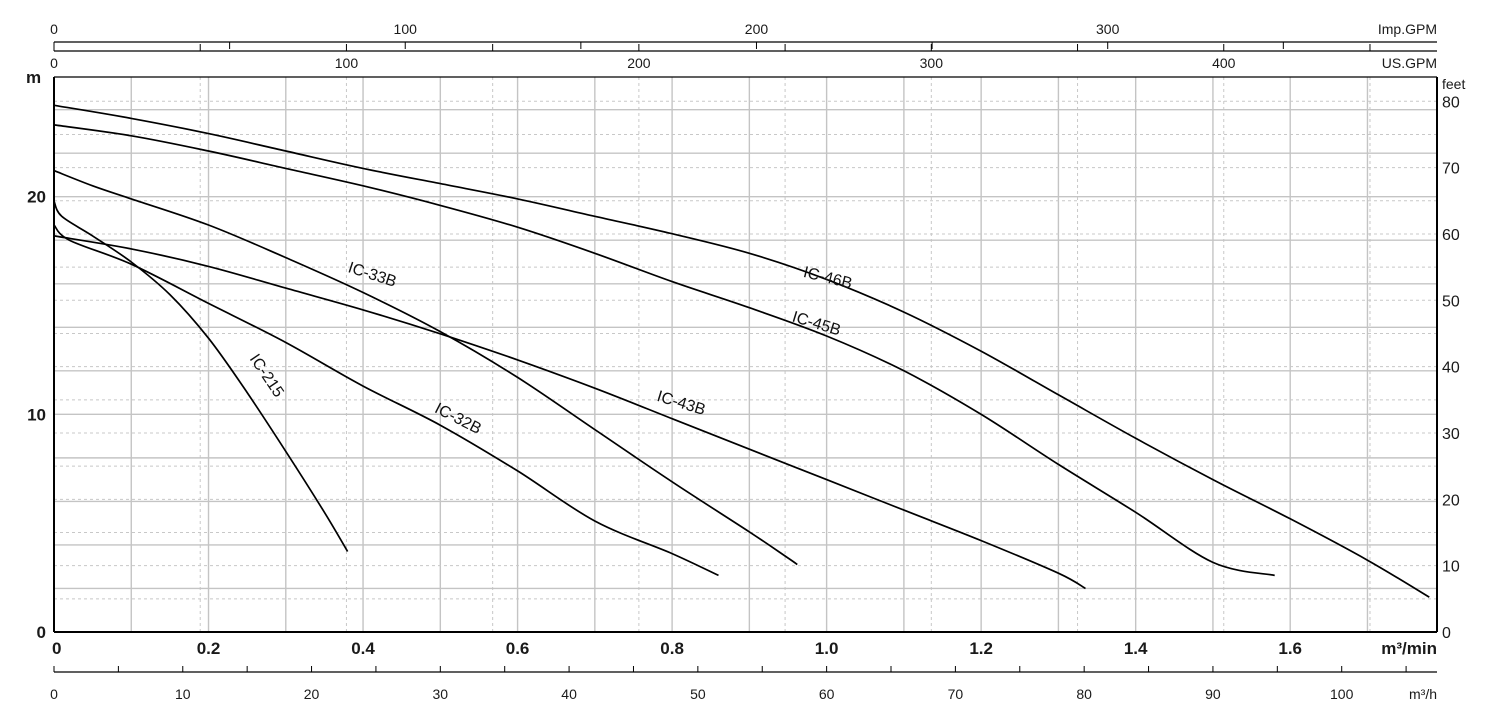  I want to click on x-tick-label-usgpm: 0, so click(54, 63).